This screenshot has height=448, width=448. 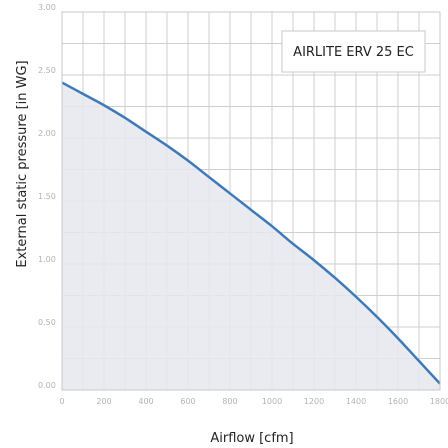 What do you see at coordinates (61, 401) in the screenshot?
I see `x-tick-label: 0` at bounding box center [61, 401].